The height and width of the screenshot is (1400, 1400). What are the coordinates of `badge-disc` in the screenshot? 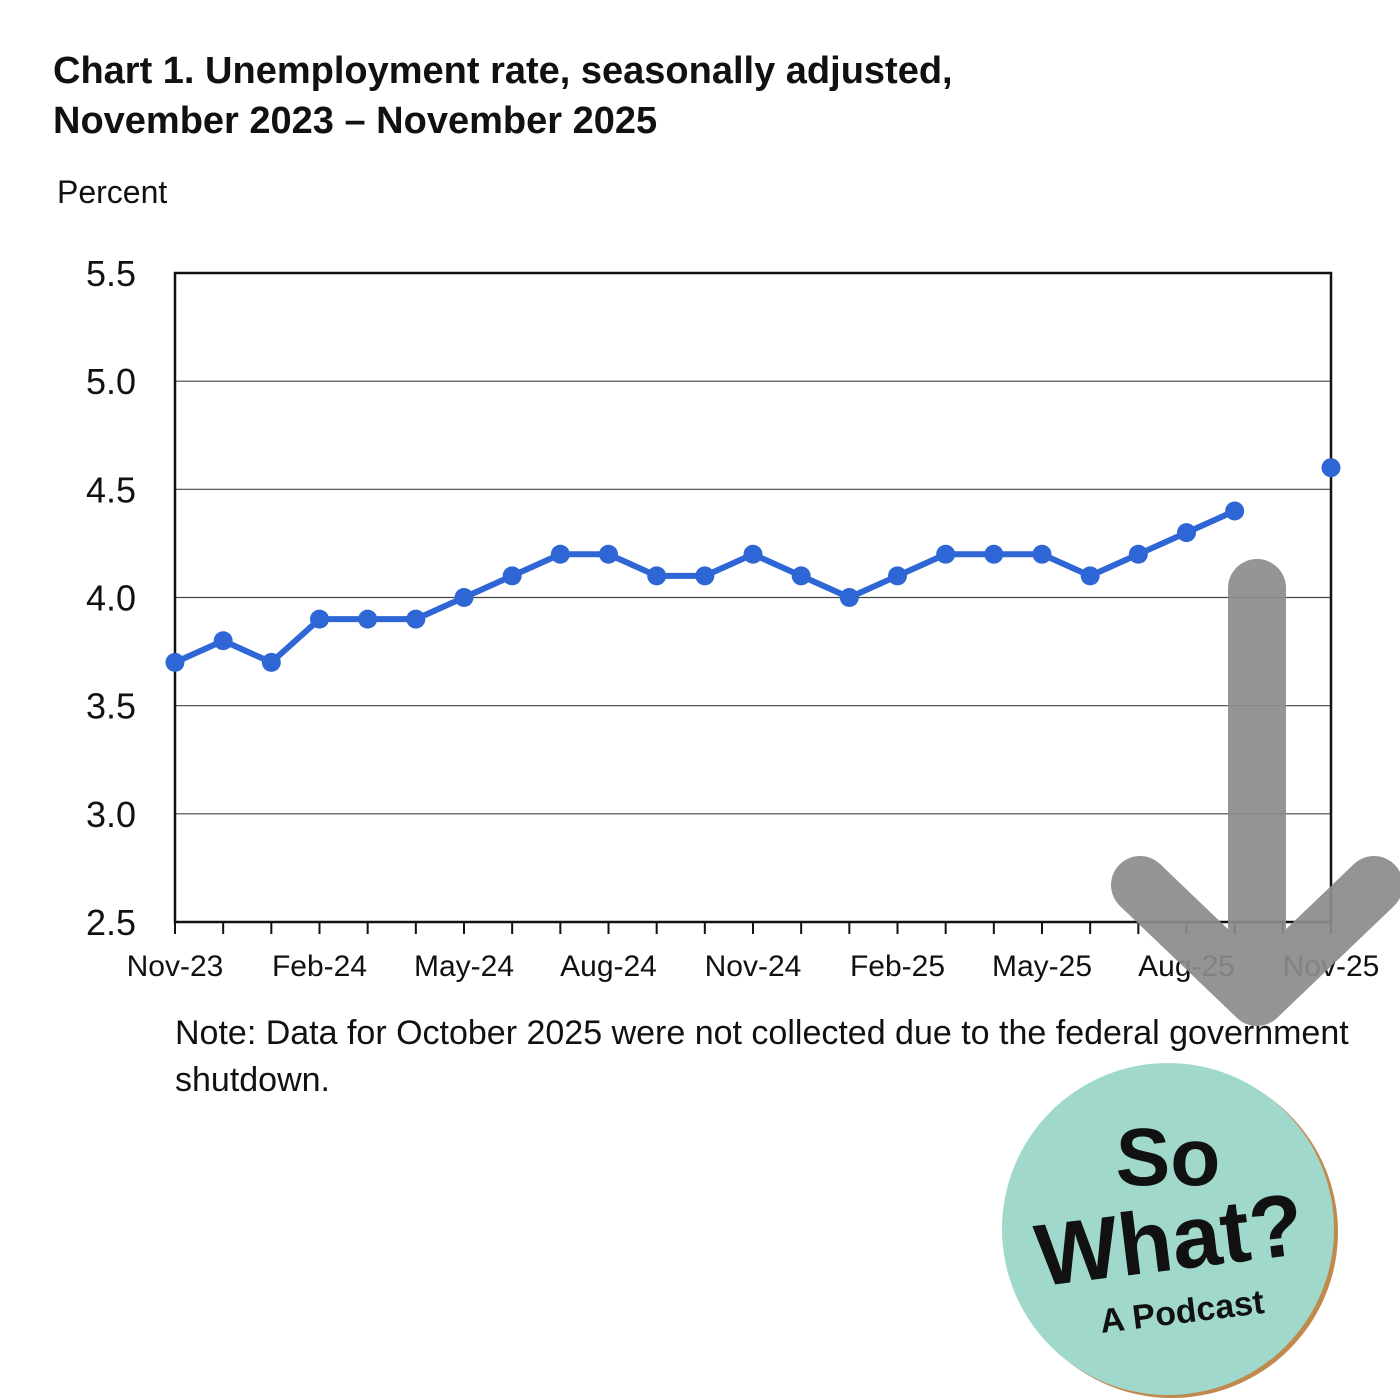 It's located at (1168, 1229).